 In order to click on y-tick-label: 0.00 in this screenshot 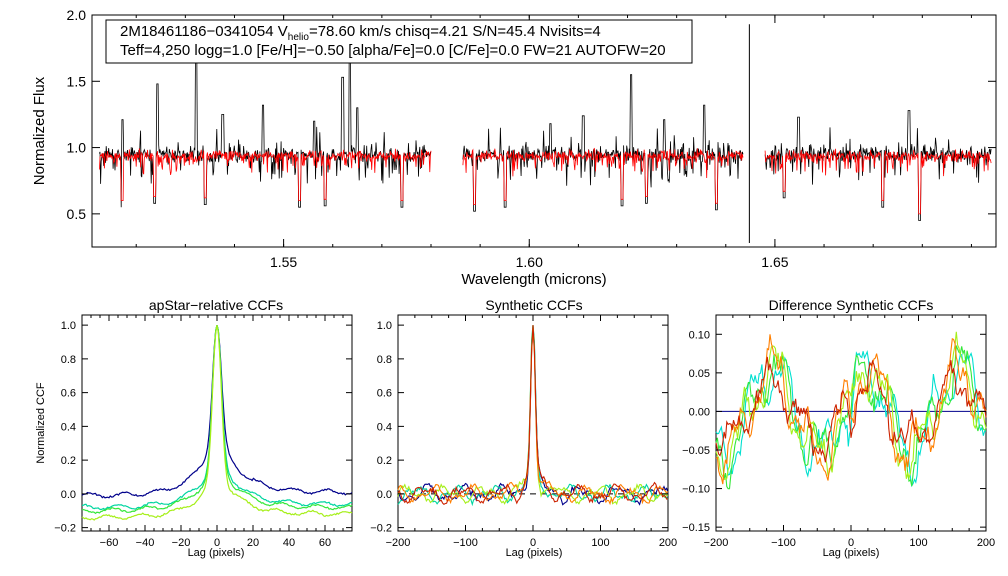, I will do `click(699, 412)`.